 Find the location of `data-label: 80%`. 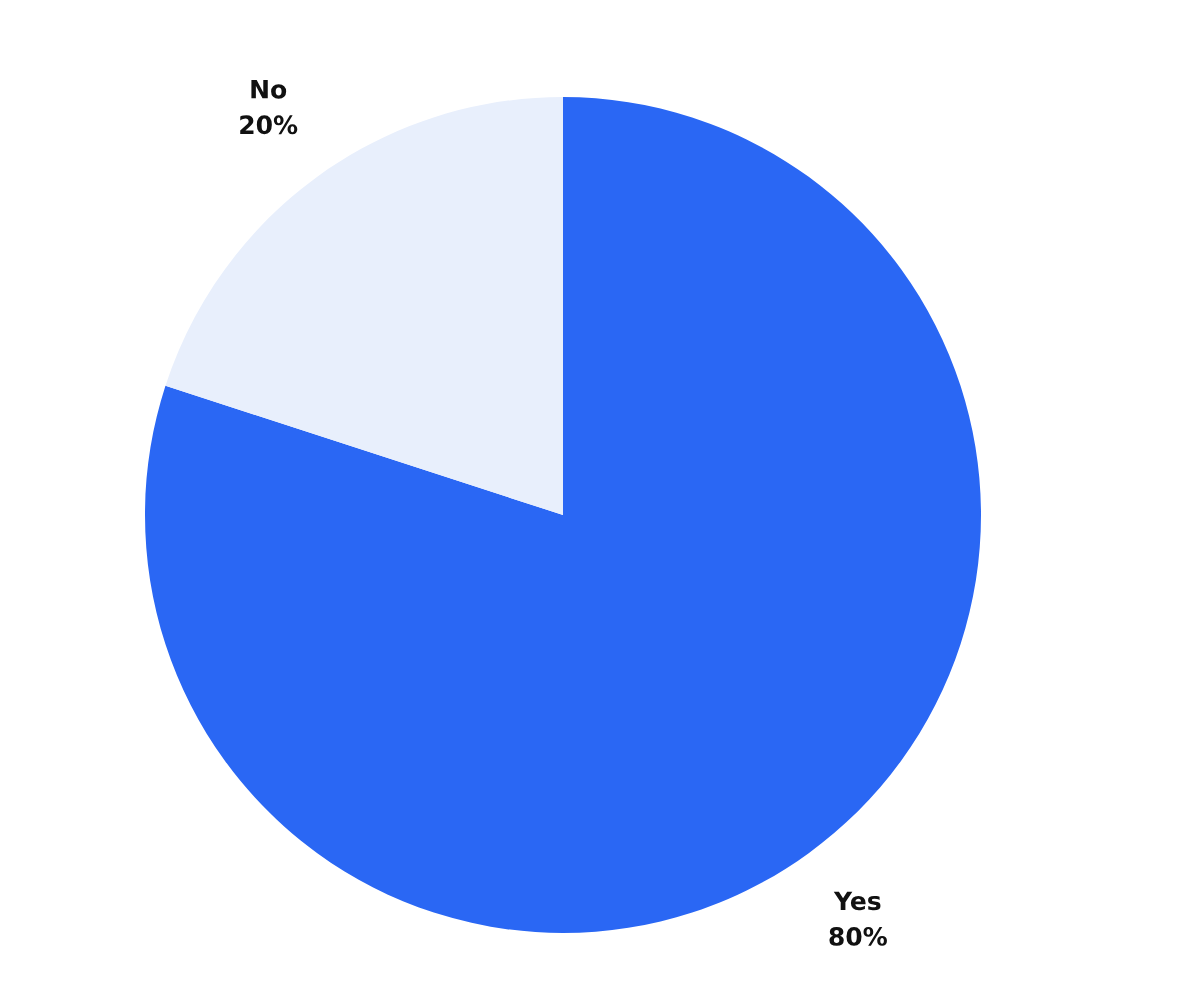

data-label: 80% is located at coordinates (858, 936).